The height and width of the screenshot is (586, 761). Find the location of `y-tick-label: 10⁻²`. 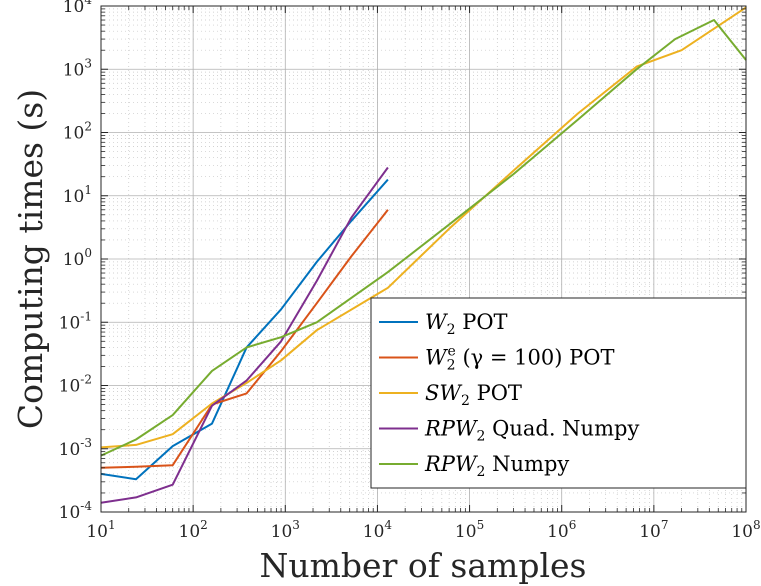

y-tick-label: 10⁻² is located at coordinates (75, 385).